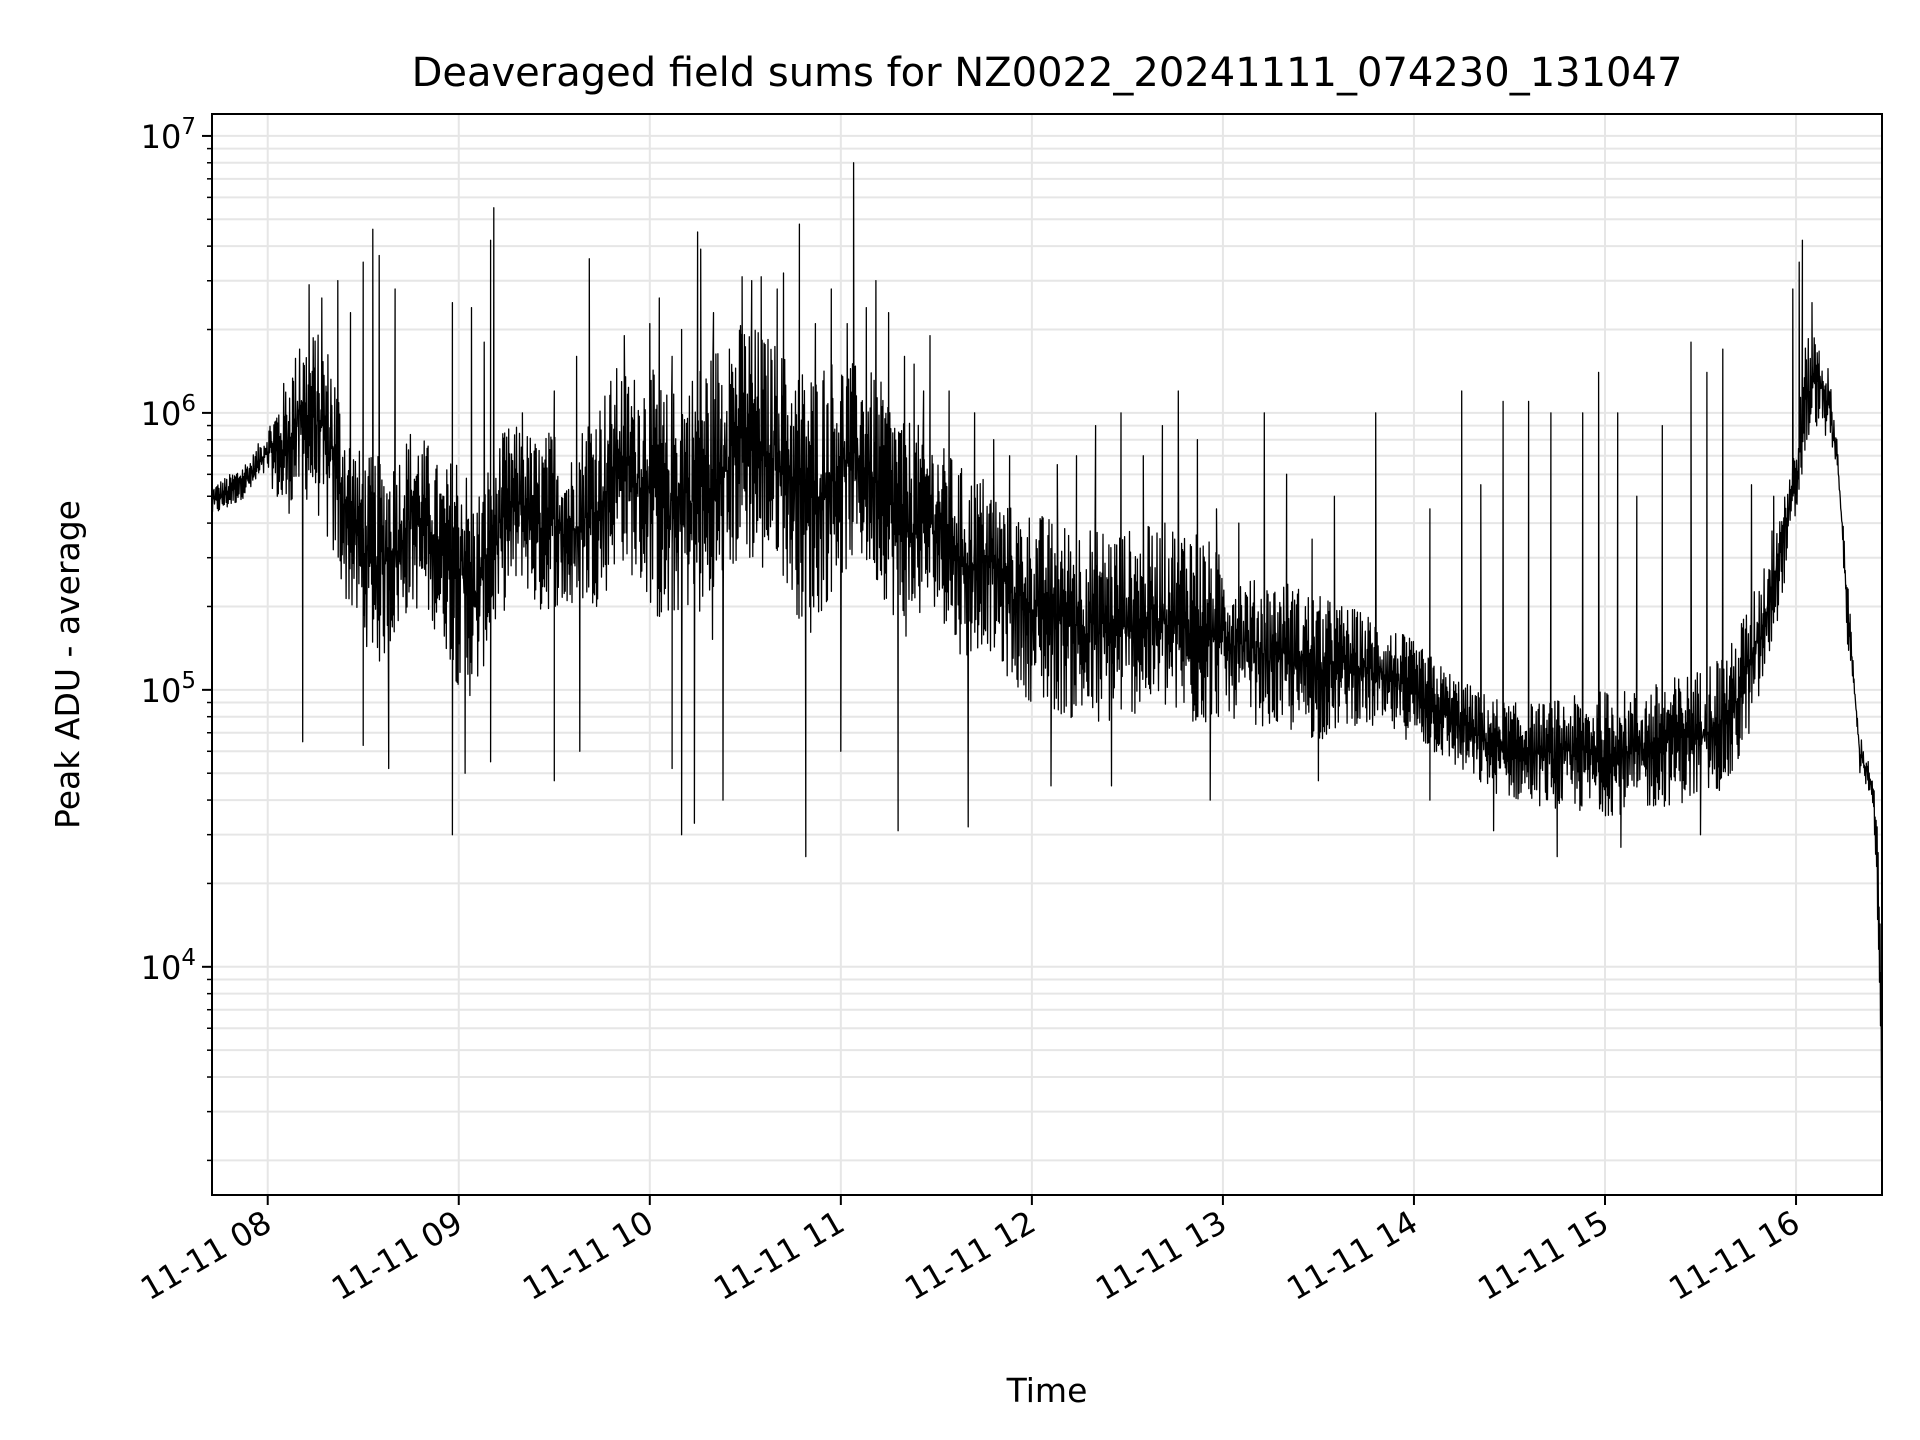  I want to click on y-tick-label: 10⁷, so click(168, 135).